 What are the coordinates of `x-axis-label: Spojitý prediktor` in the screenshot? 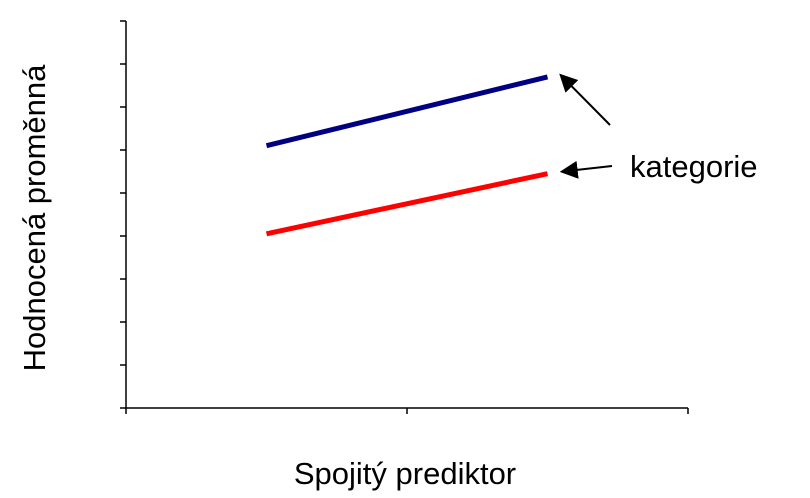 It's located at (405, 473).